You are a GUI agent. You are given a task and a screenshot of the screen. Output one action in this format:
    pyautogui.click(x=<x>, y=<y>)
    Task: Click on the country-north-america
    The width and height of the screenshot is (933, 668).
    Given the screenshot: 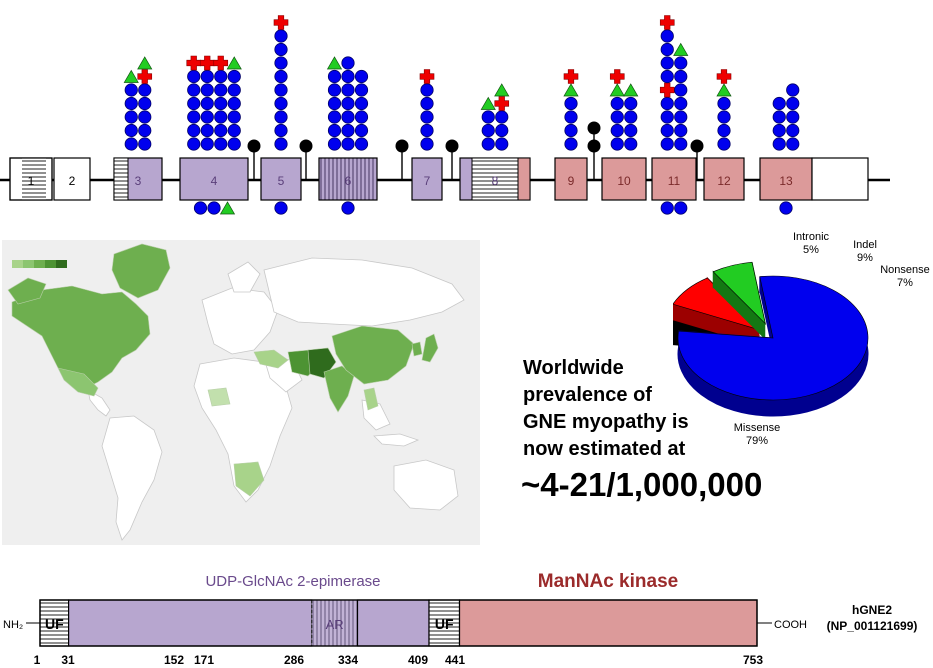 What is the action you would take?
    pyautogui.click(x=81, y=337)
    